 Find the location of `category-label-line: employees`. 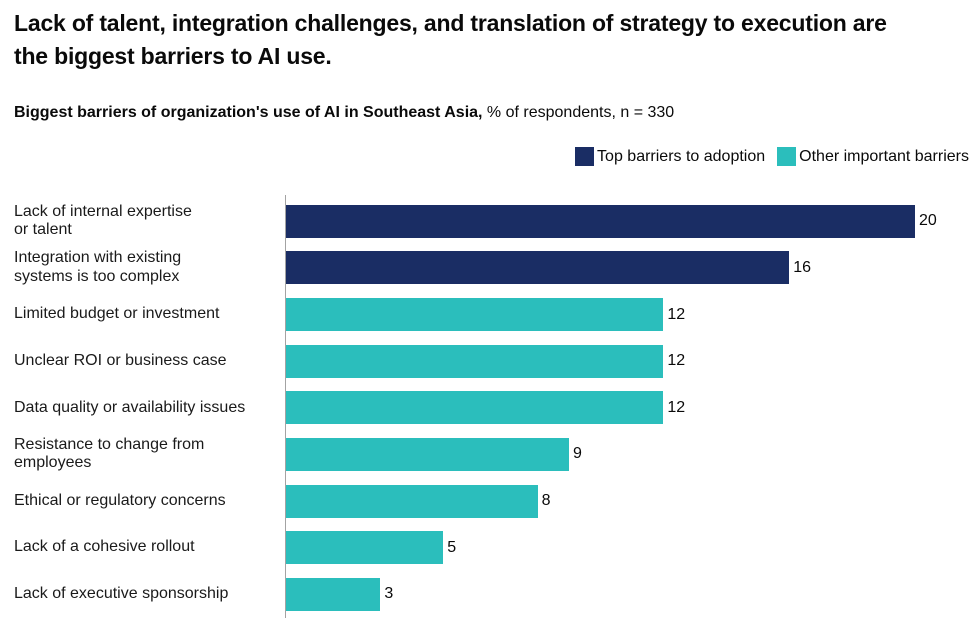

category-label-line: employees is located at coordinates (53, 463).